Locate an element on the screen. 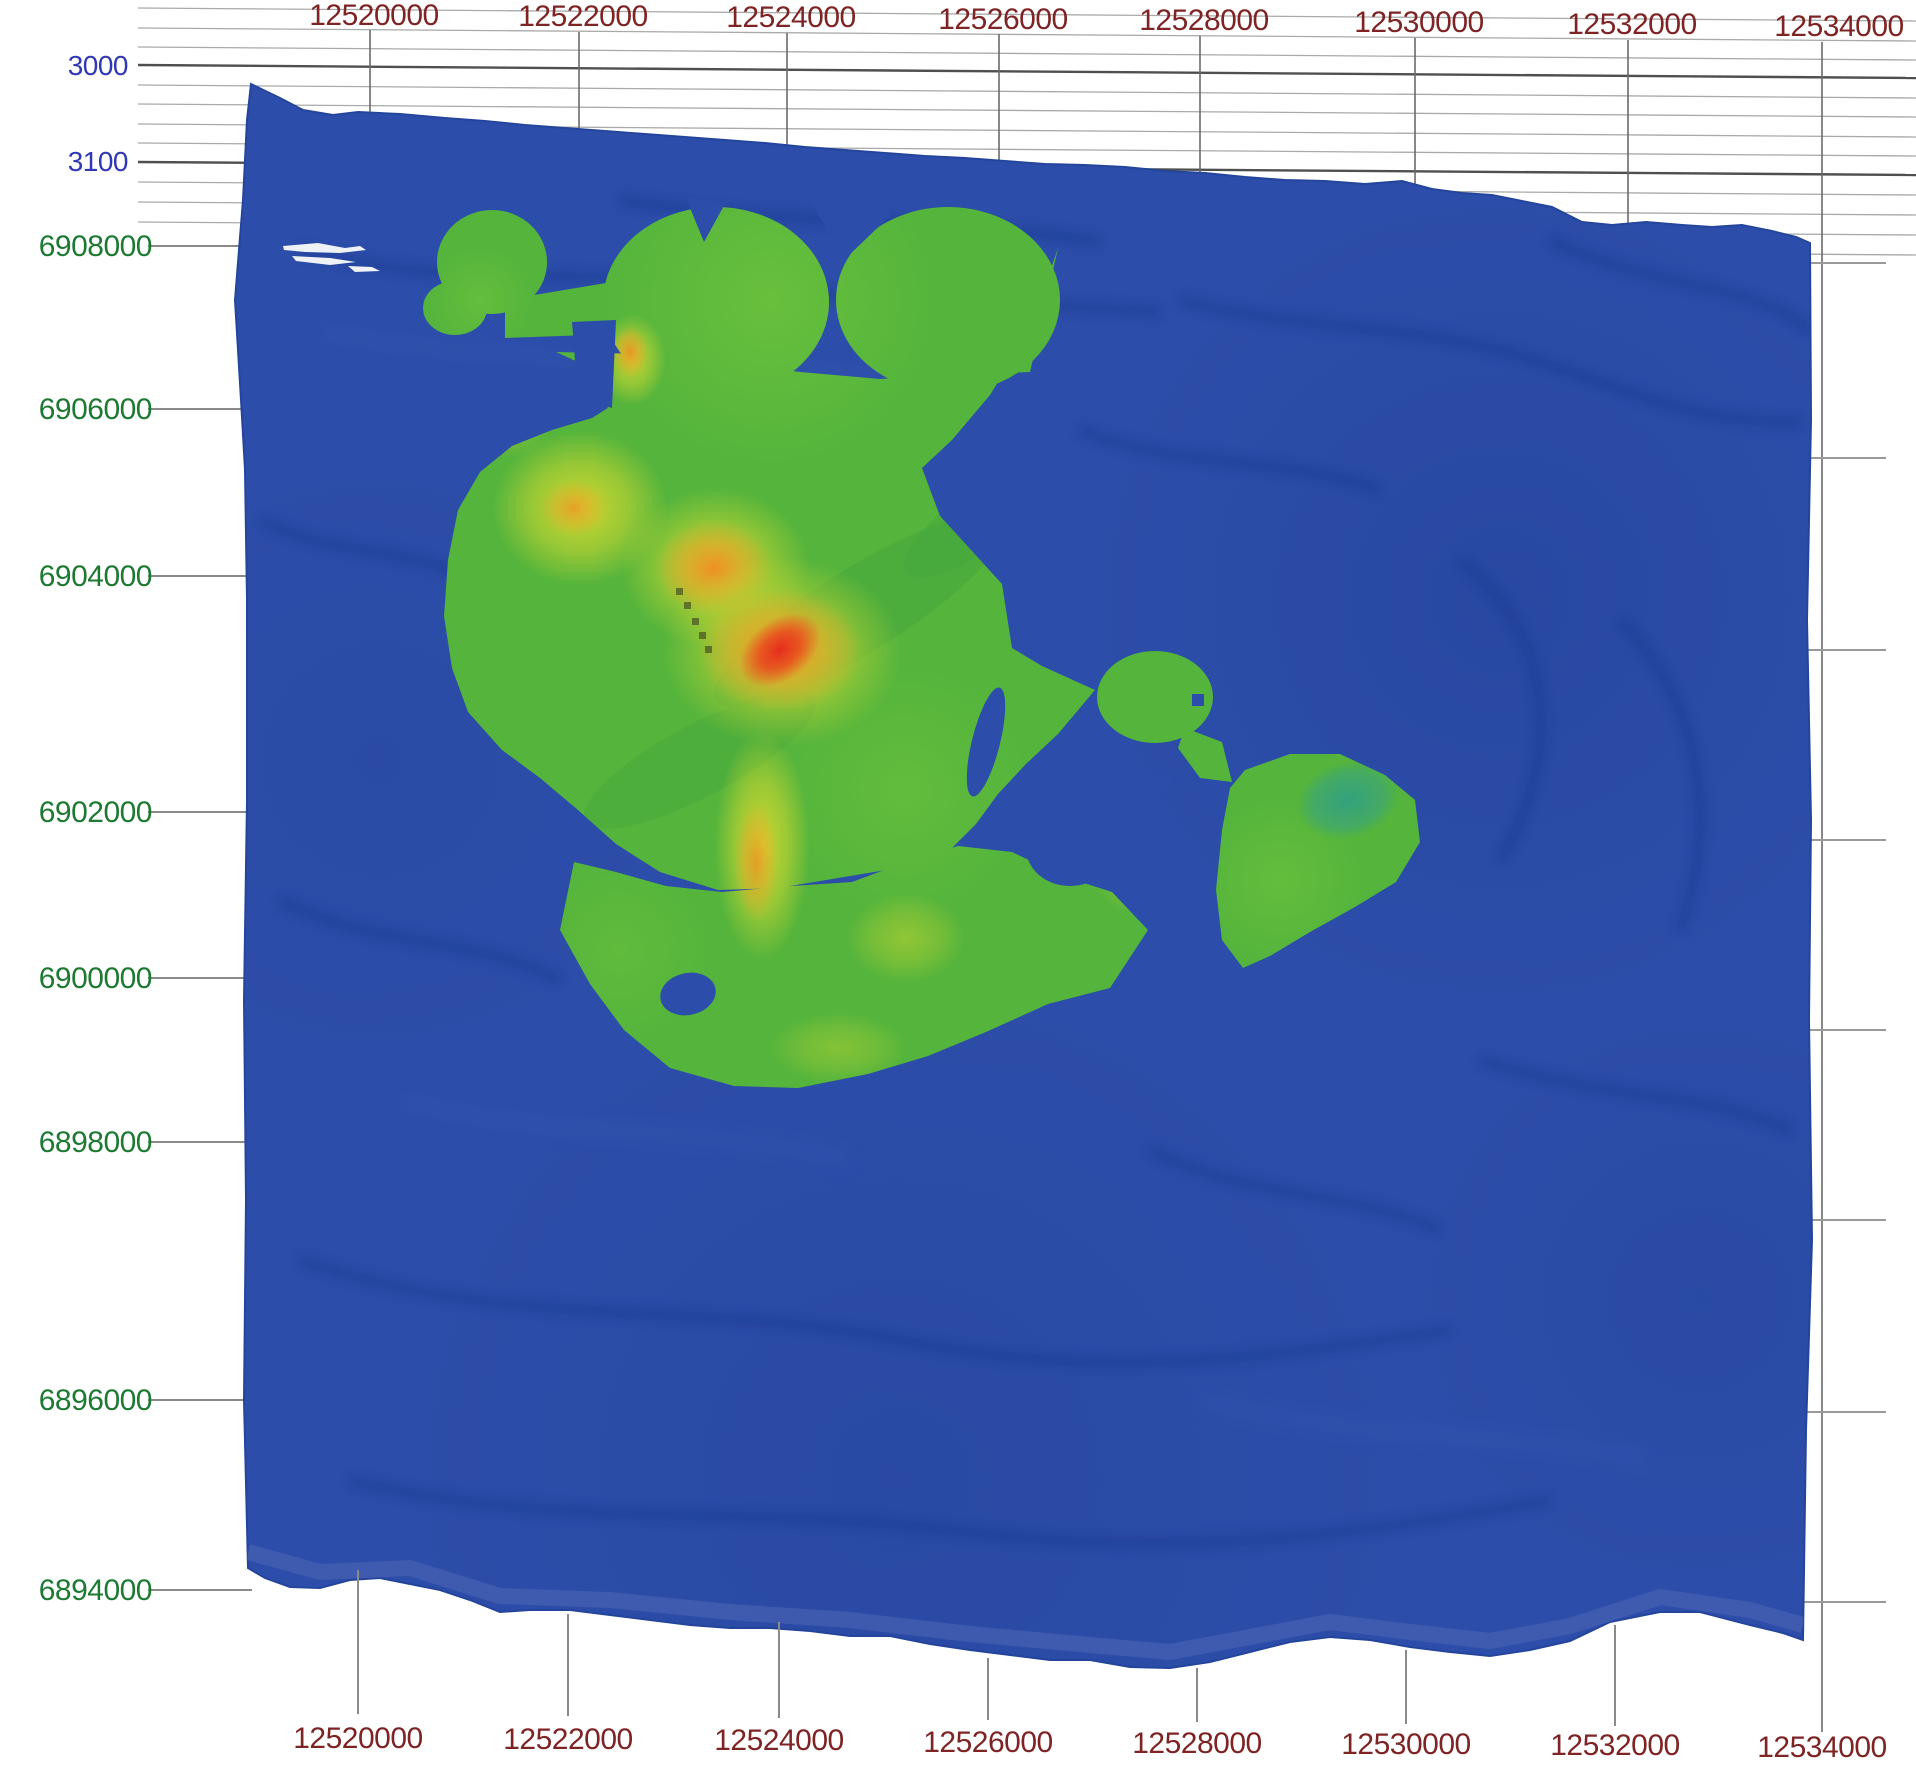 The height and width of the screenshot is (1772, 1916). render-artifact-scratches is located at coordinates (331, 257).